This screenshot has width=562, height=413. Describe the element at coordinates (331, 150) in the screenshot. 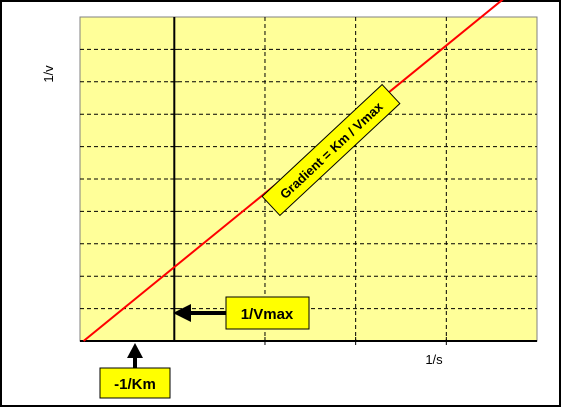

I see `gradient-label-box` at that location.